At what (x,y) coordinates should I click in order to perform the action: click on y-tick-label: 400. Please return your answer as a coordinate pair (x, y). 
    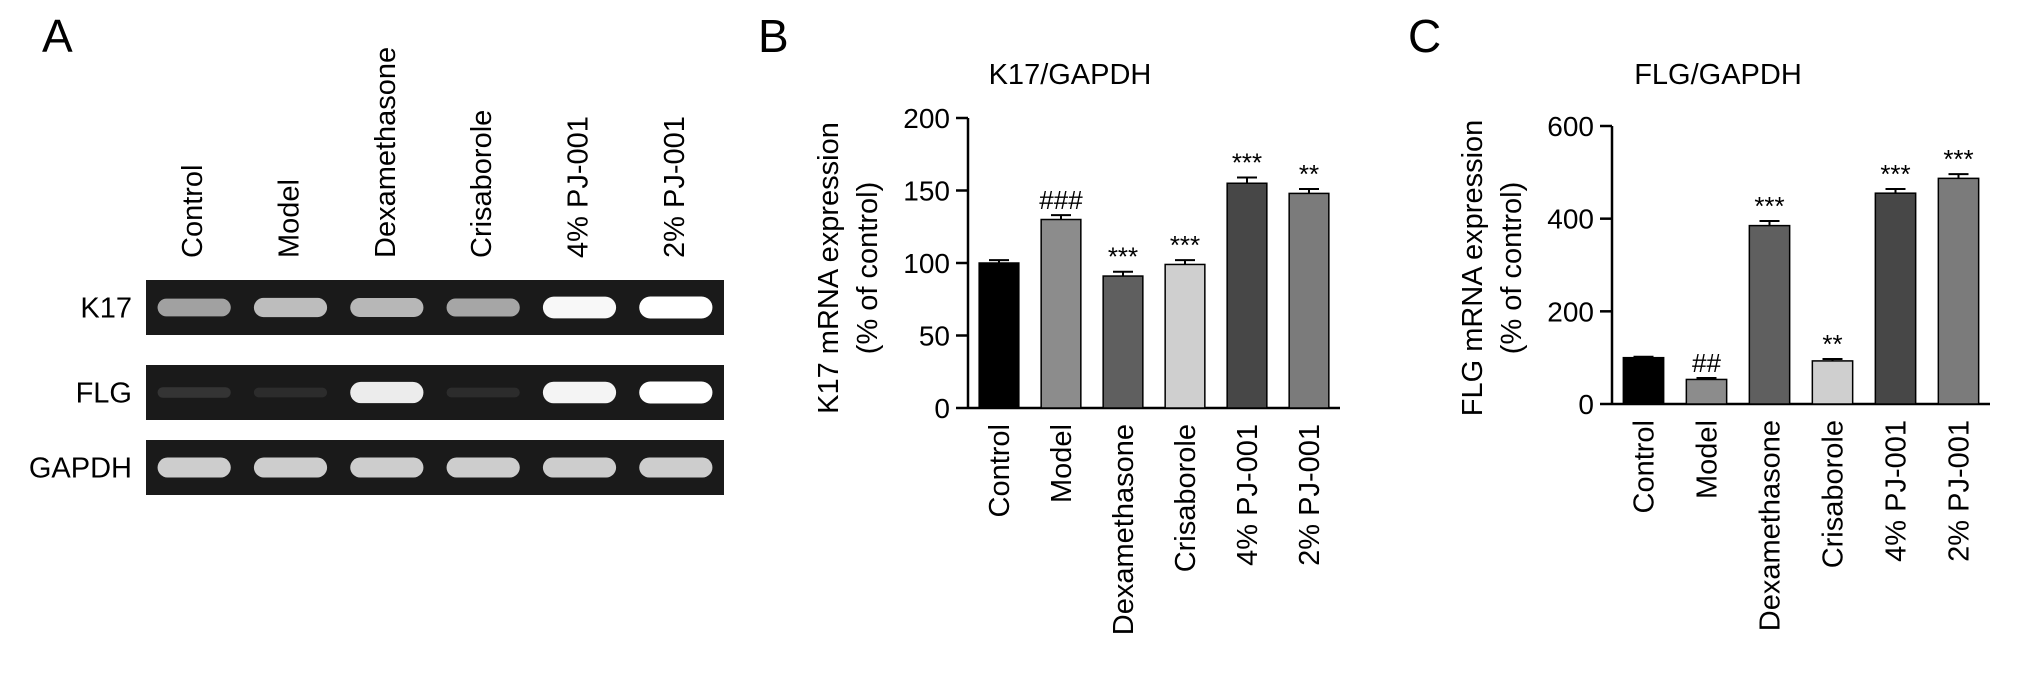
    Looking at the image, I should click on (1570, 219).